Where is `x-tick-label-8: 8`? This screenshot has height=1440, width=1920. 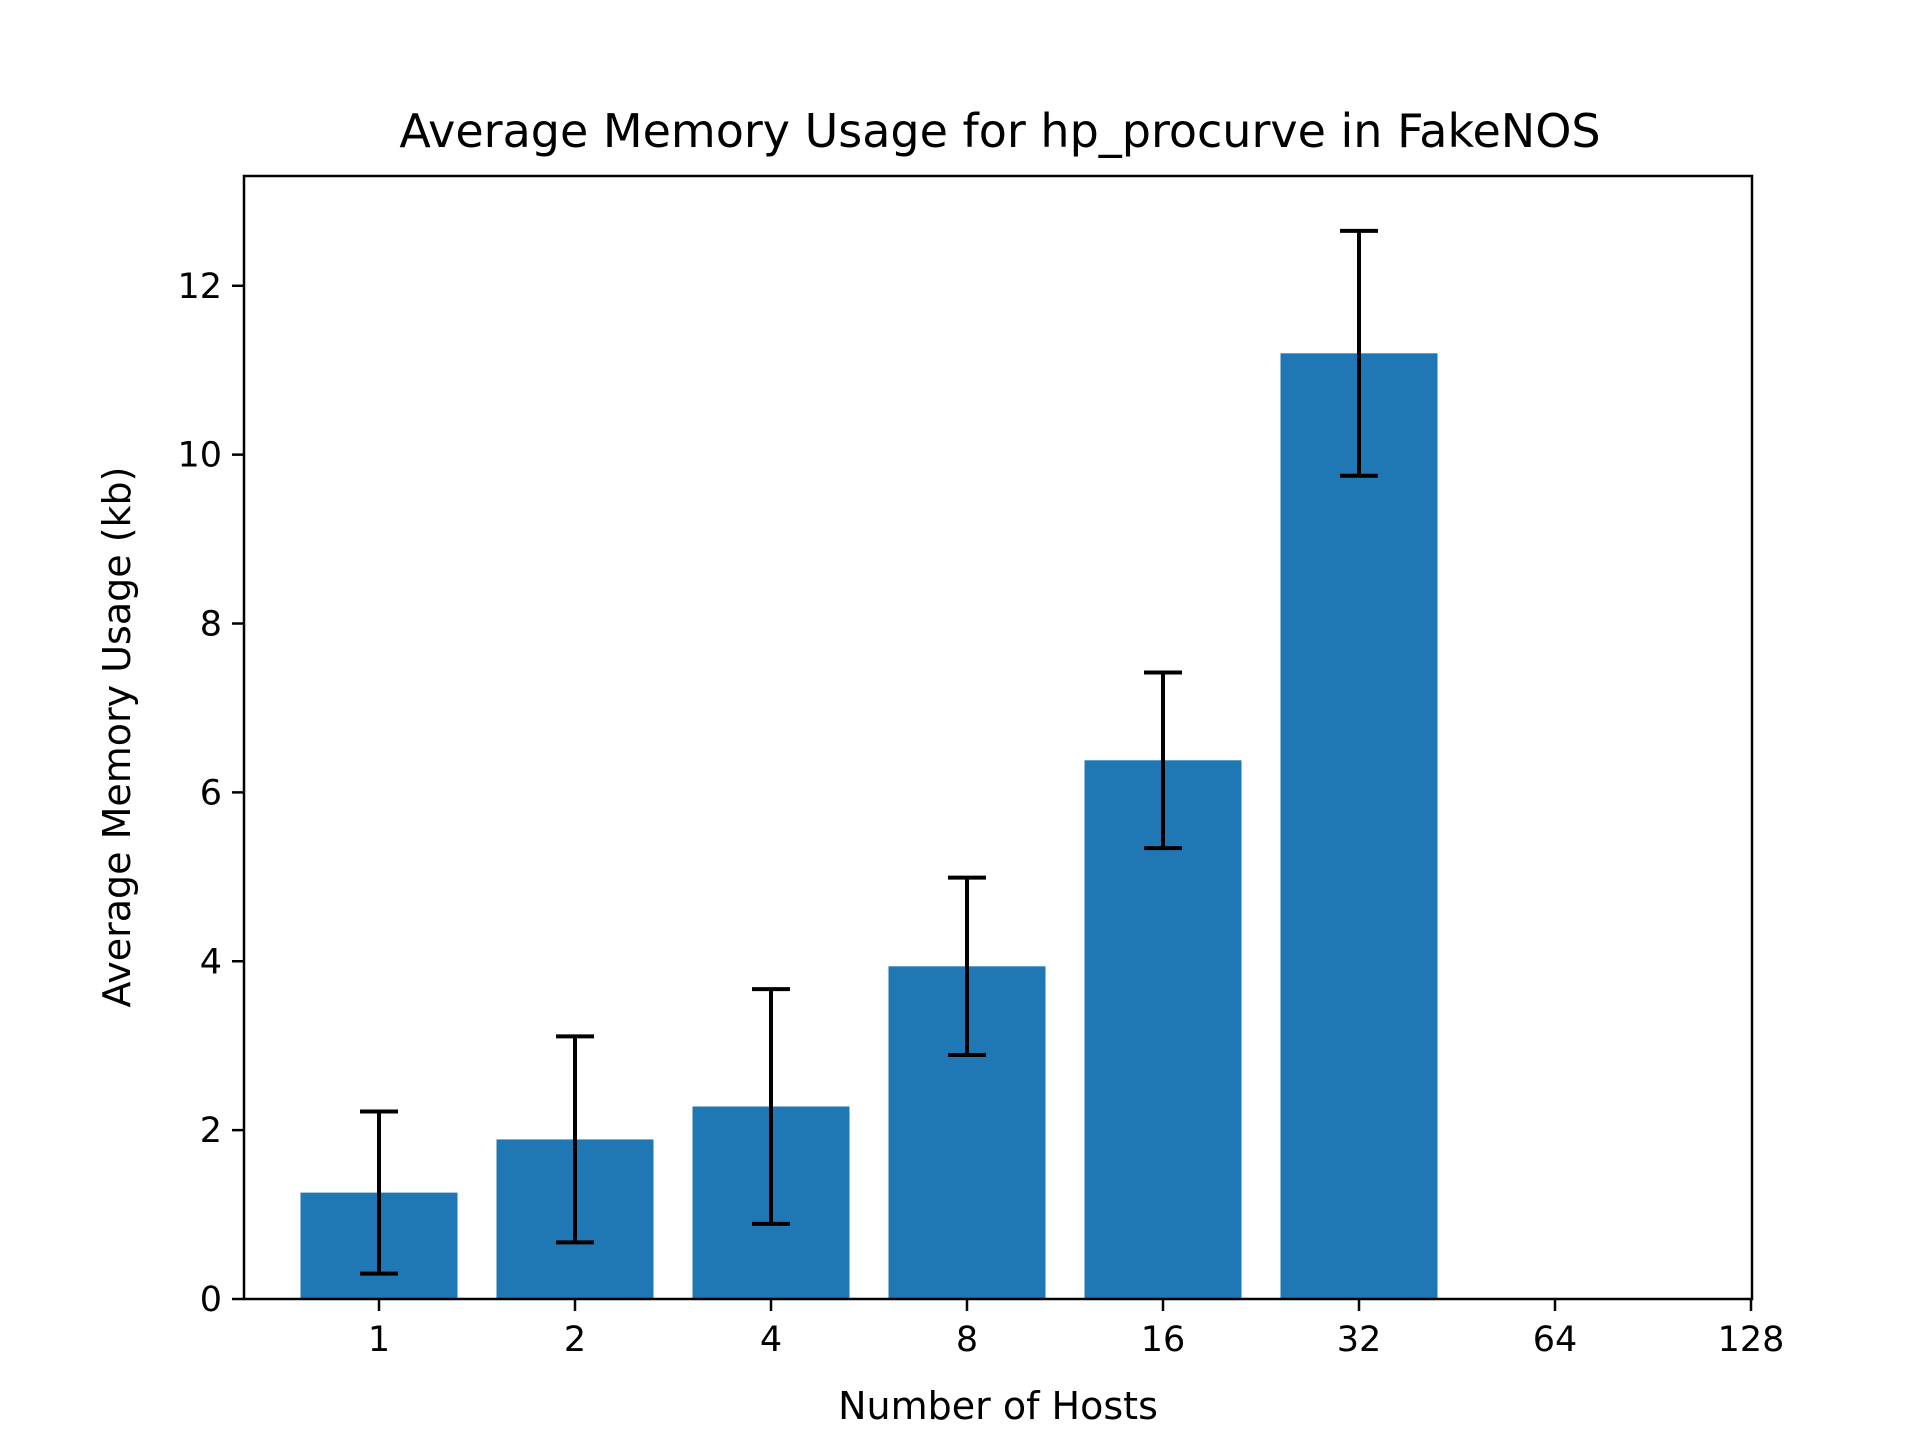 x-tick-label-8: 8 is located at coordinates (967, 1340).